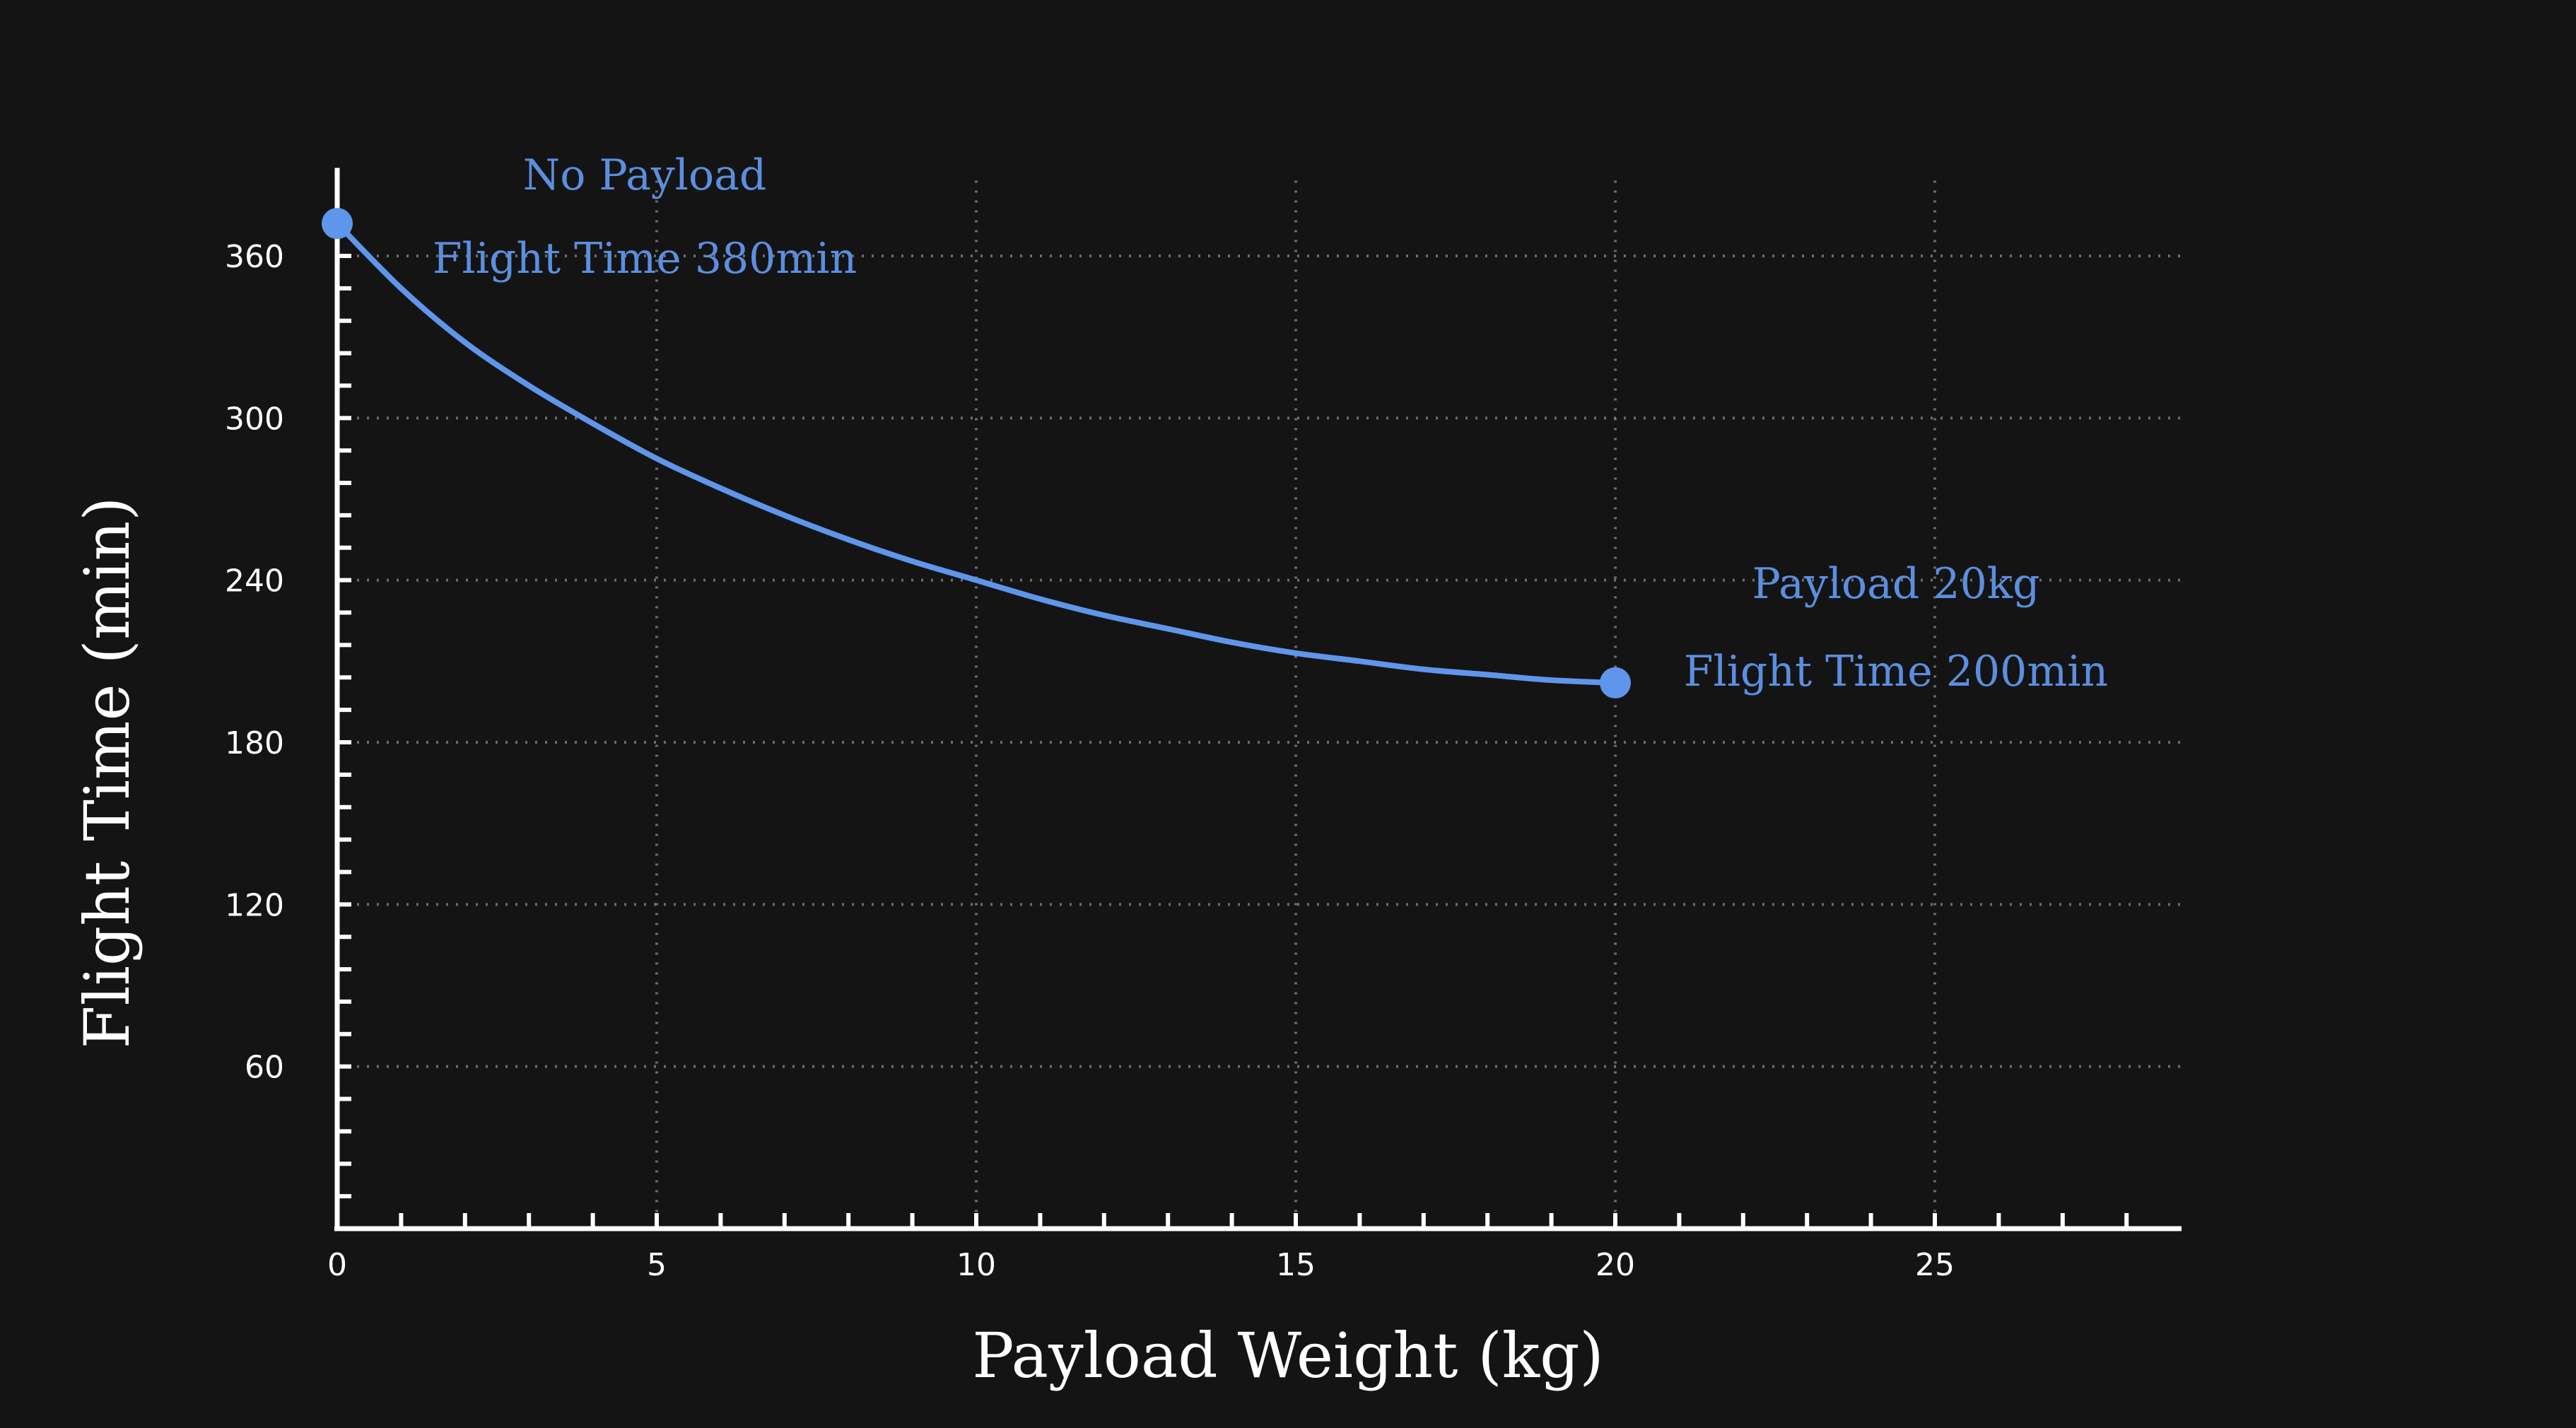 The image size is (2576, 1428). I want to click on x-axis-title: Payload Weight (kg), so click(1288, 1355).